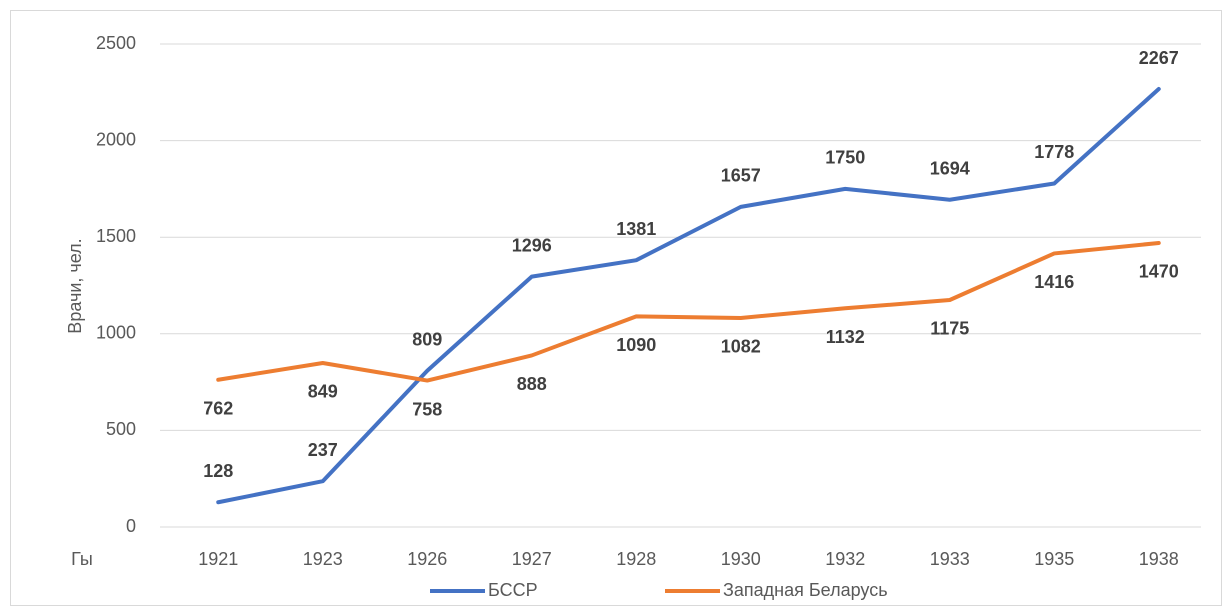  I want to click on y-tick-label: 2500, so click(116, 43).